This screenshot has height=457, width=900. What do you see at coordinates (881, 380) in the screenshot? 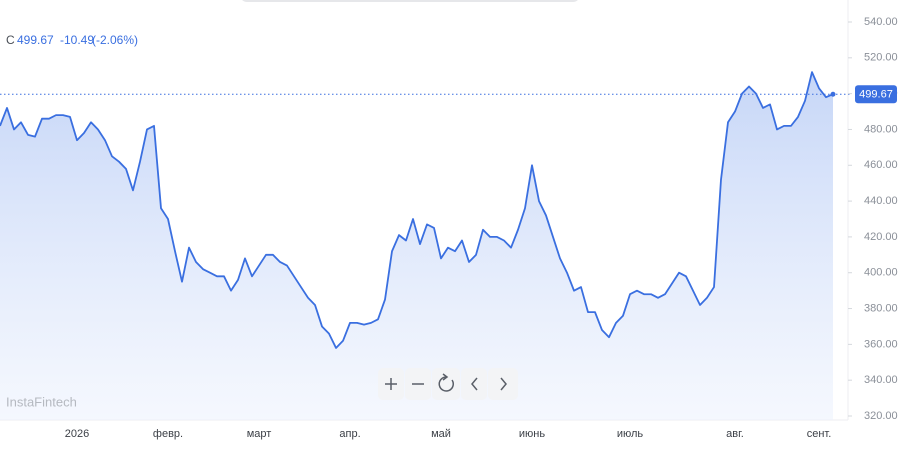
I see `y-tick-label: 340.00` at bounding box center [881, 380].